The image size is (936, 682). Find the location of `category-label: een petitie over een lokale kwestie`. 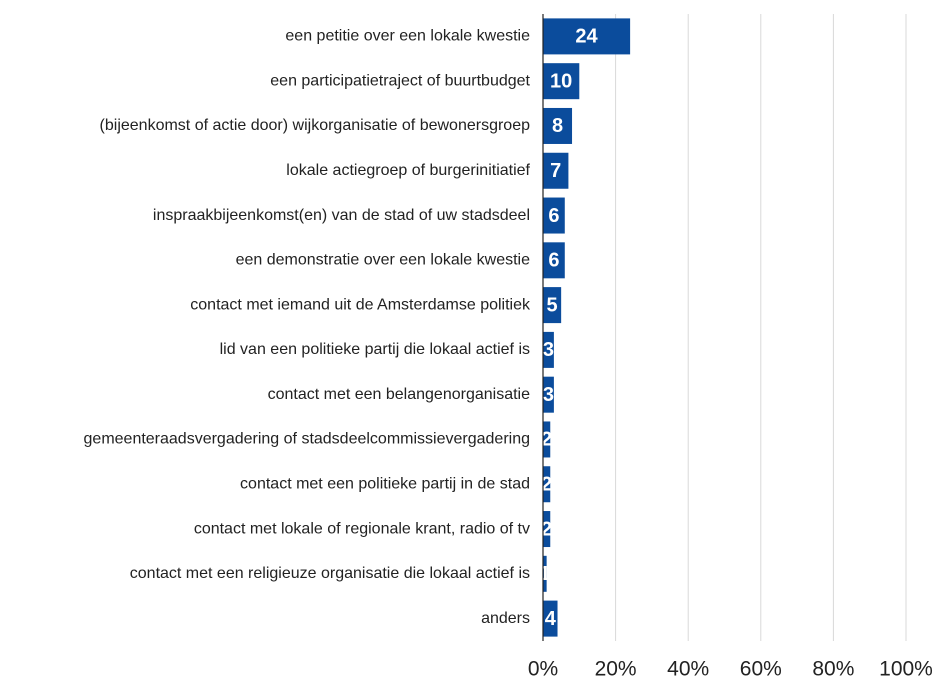

category-label: een petitie over een lokale kwestie is located at coordinates (407, 36).